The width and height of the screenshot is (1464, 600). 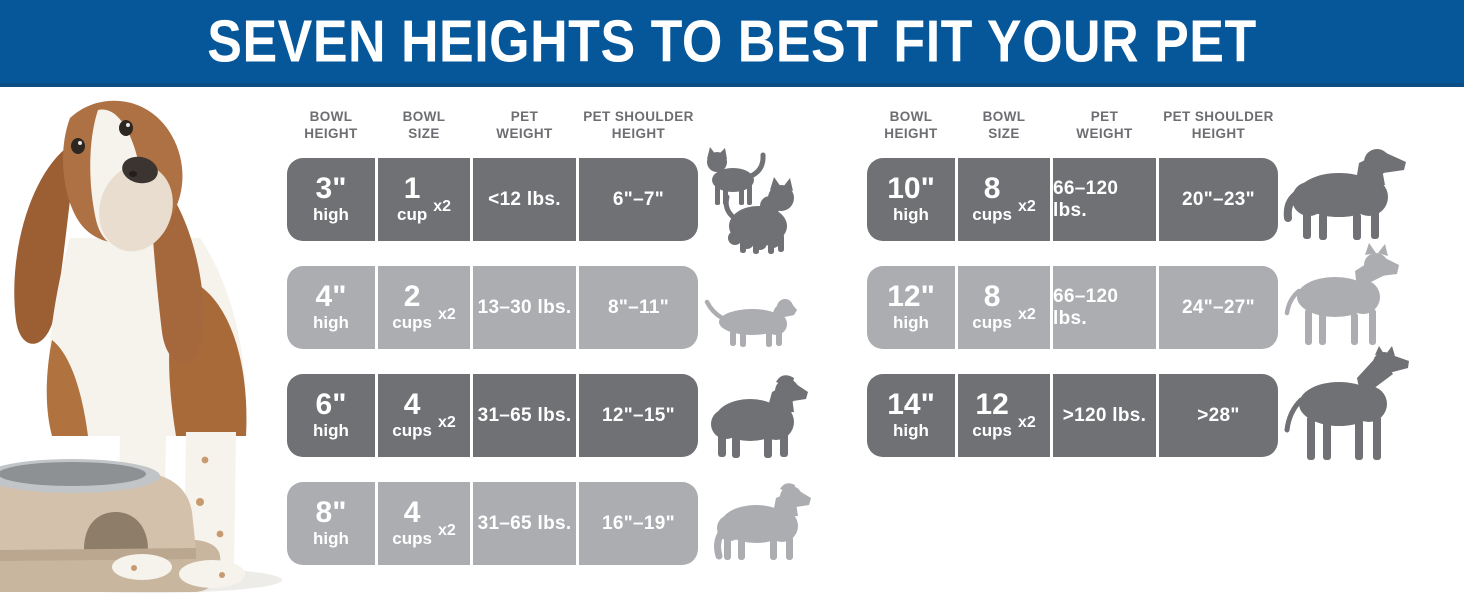 I want to click on dachshund-icon, so click(x=750, y=317).